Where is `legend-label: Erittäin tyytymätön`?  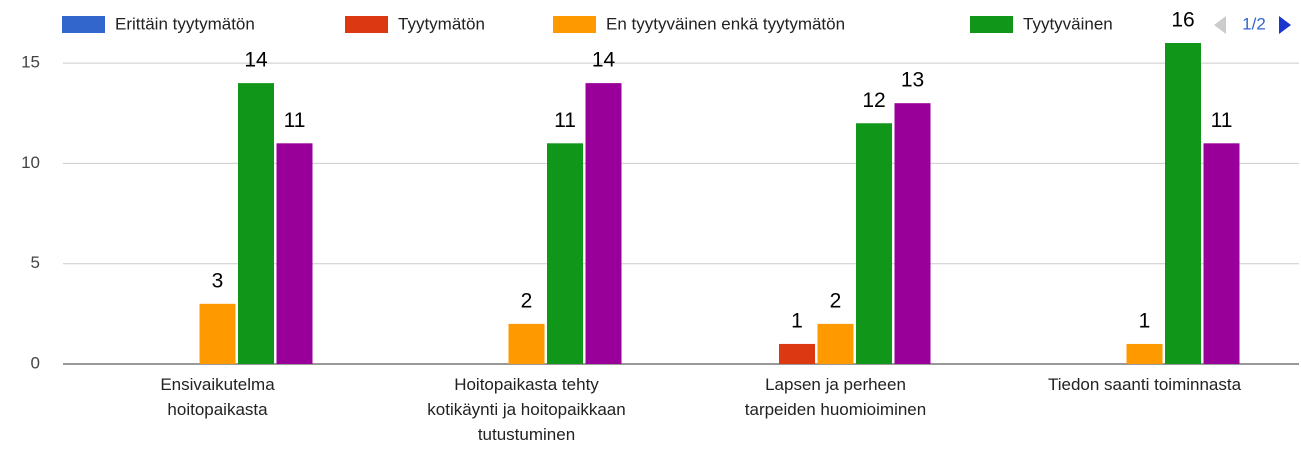
legend-label: Erittäin tyytymätön is located at coordinates (185, 23).